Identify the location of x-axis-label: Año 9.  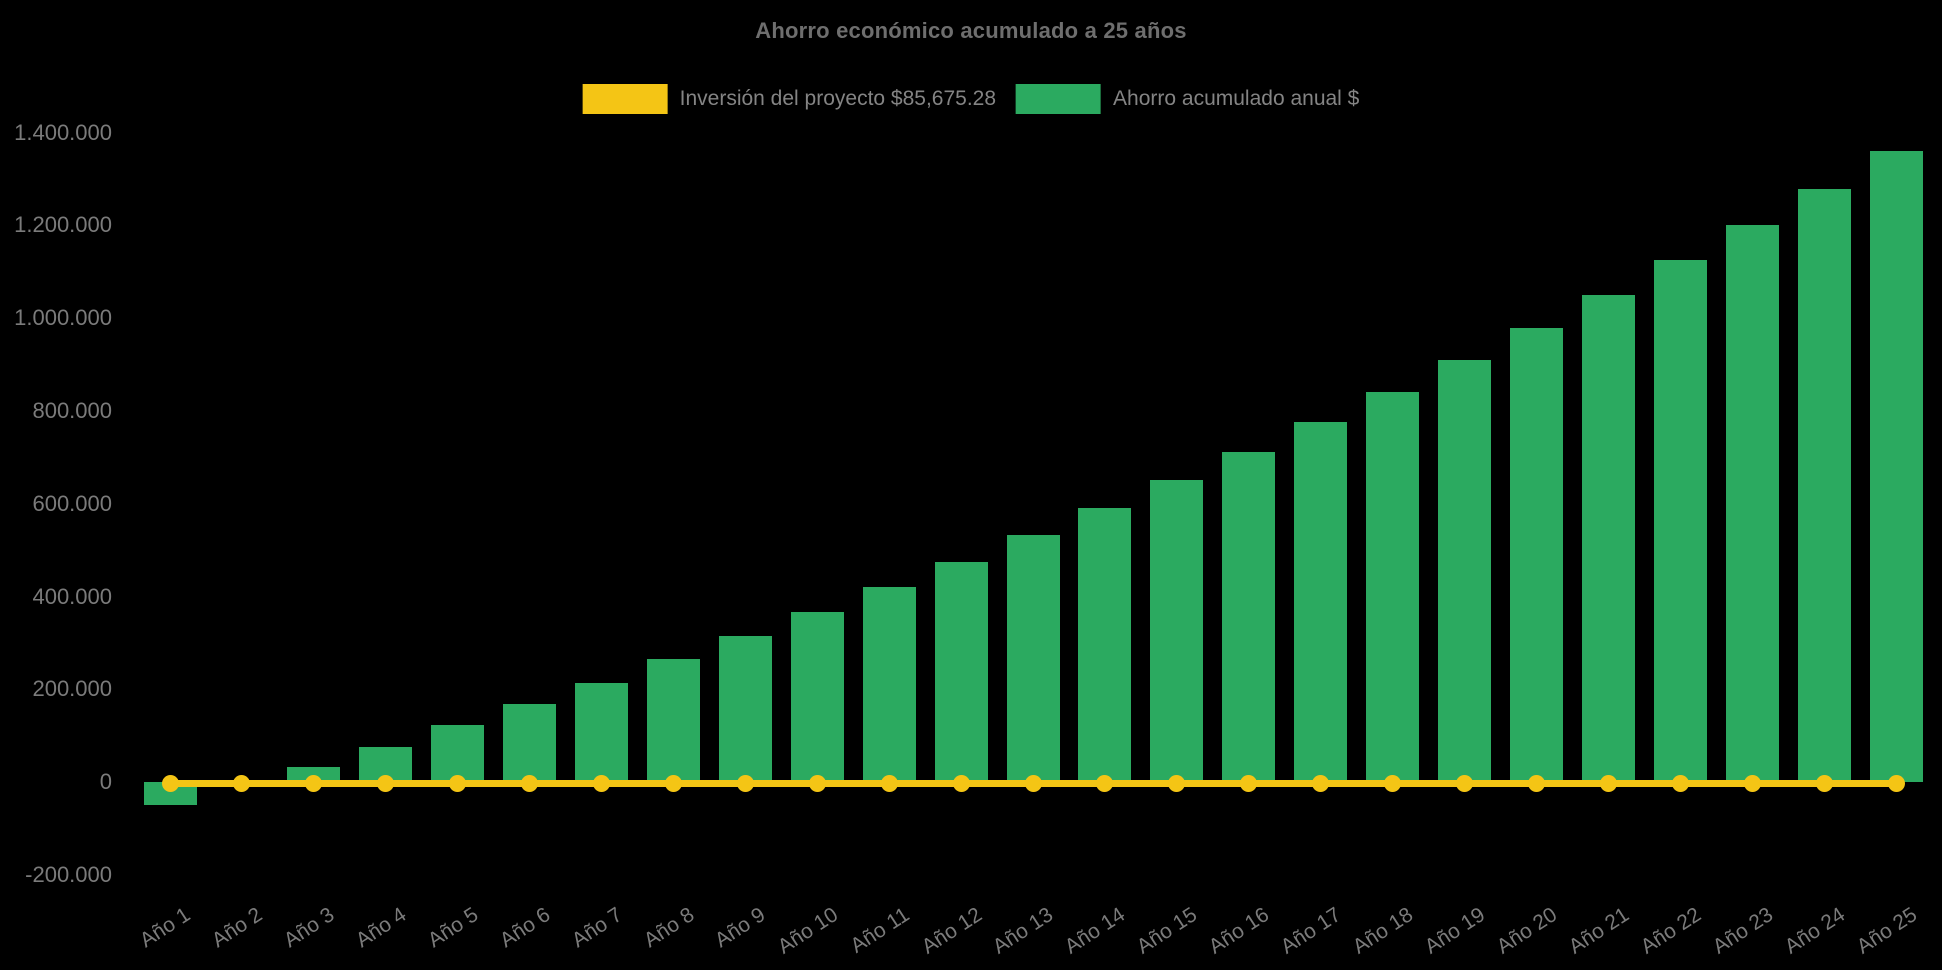
(740, 928).